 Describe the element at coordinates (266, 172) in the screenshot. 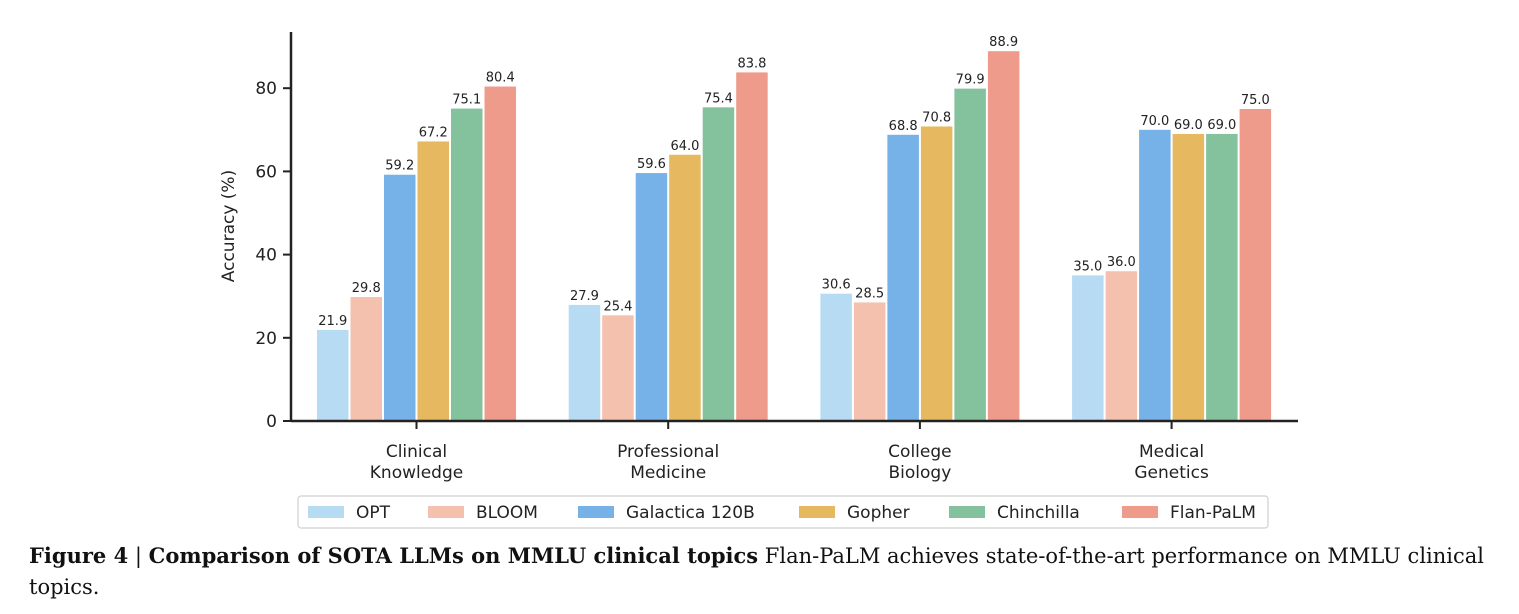

I see `y-tick-label: 60` at that location.